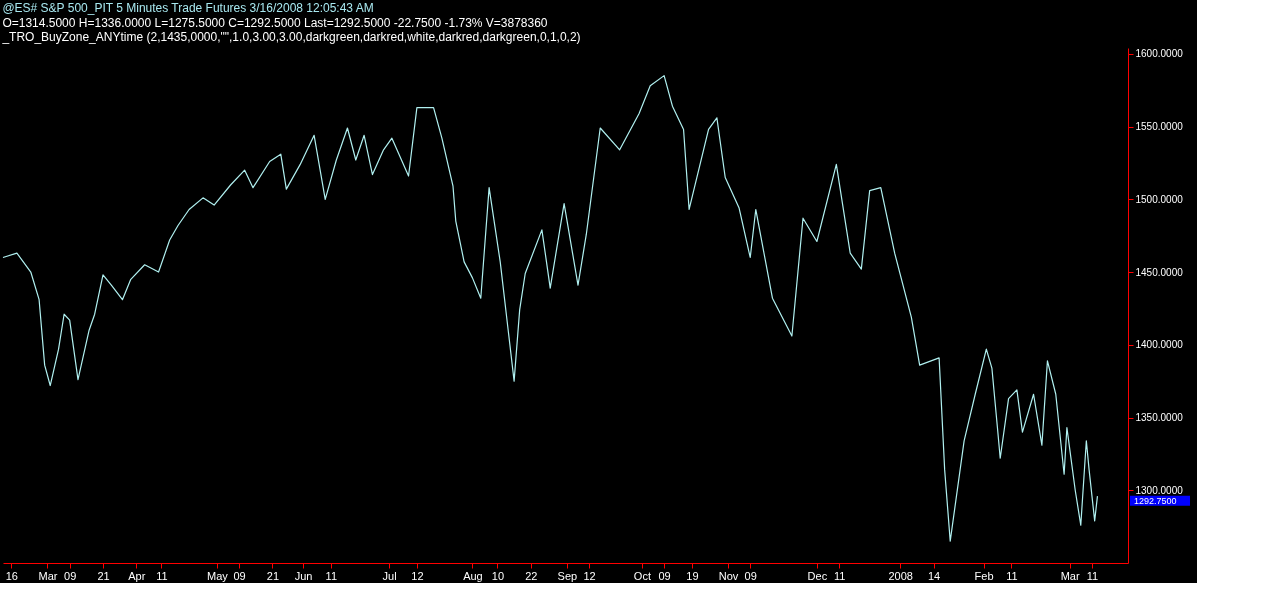 This screenshot has height=593, width=1262. I want to click on x-tick-label: Aug, so click(473, 575).